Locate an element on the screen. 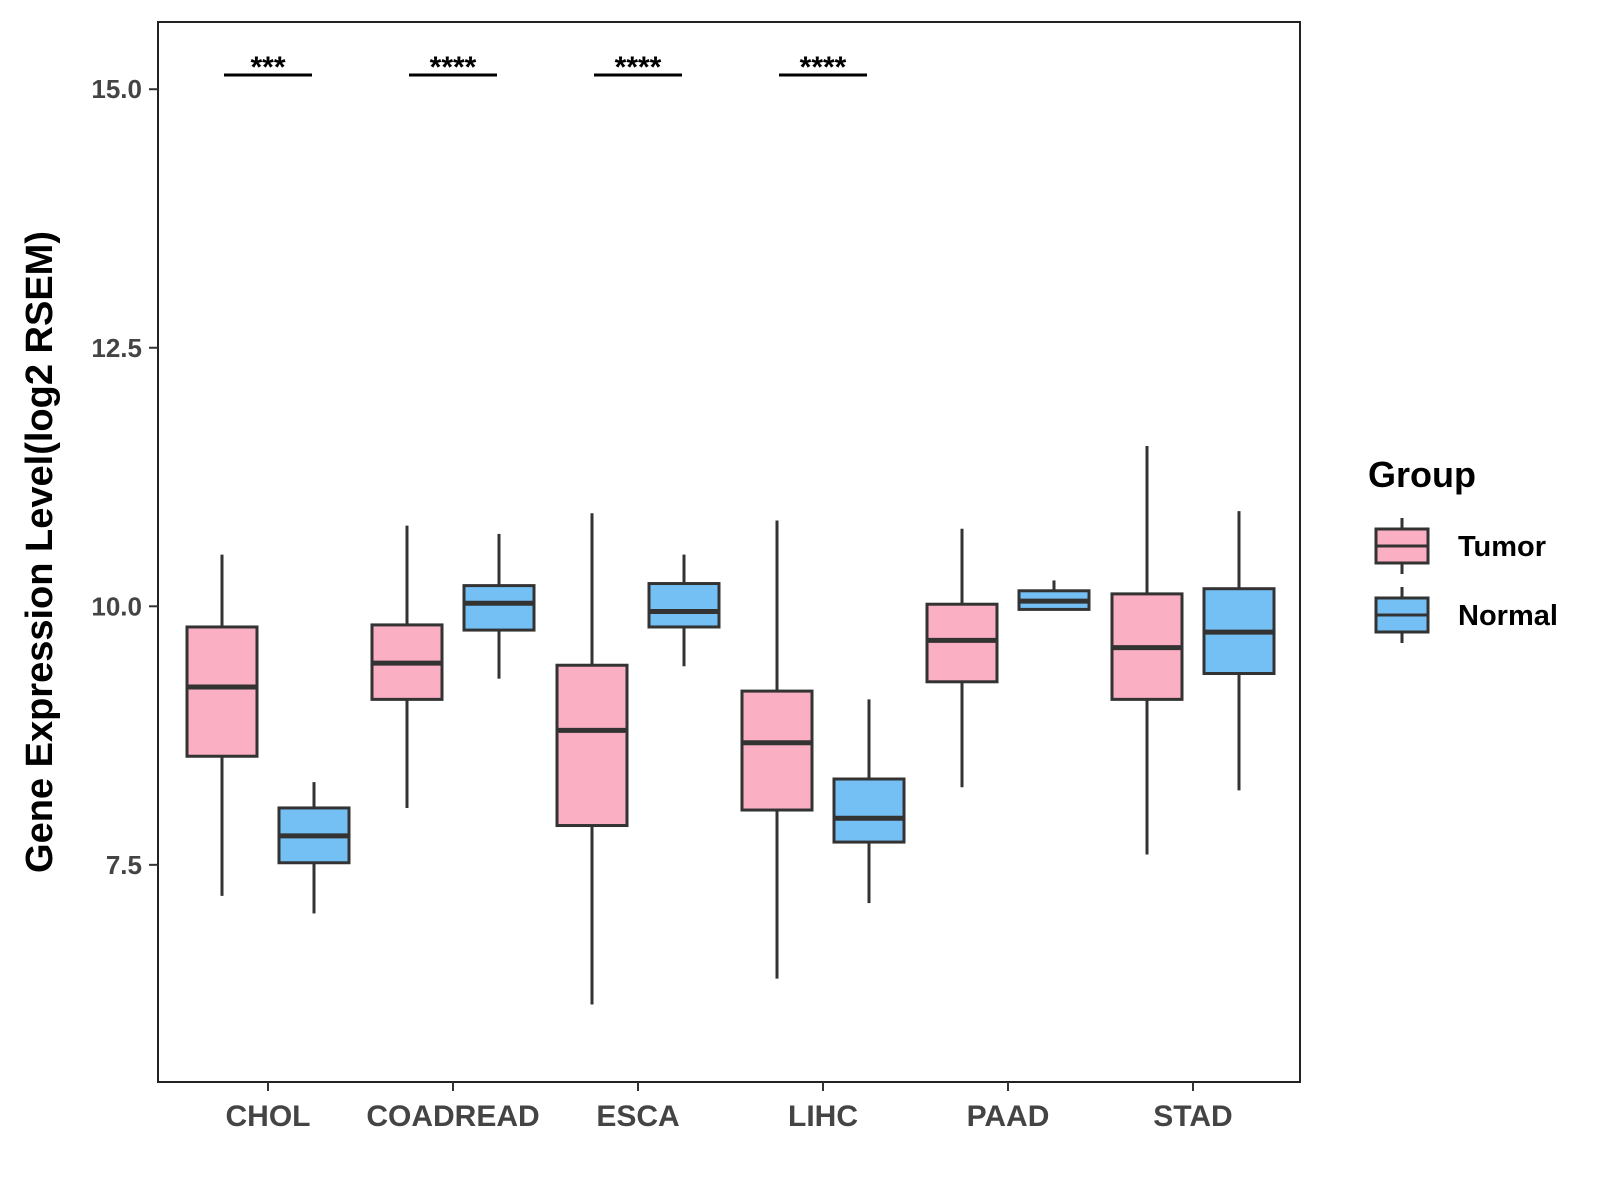 Image resolution: width=1600 pixels, height=1200 pixels. box-normal-coadread is located at coordinates (499, 606).